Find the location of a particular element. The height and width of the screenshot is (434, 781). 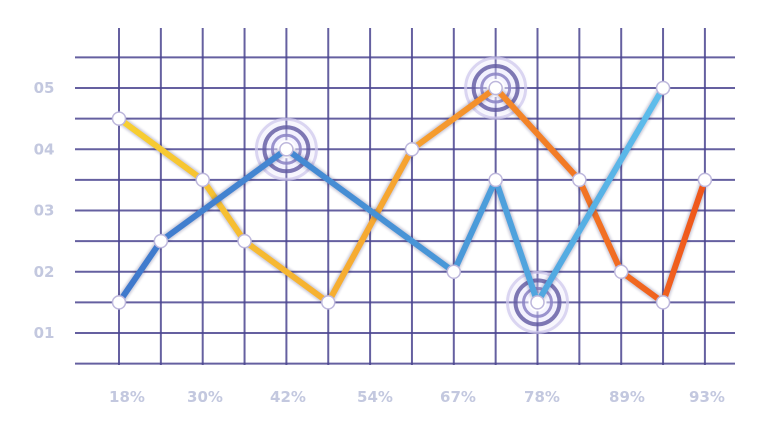

x-tick-label: 18% is located at coordinates (127, 397).